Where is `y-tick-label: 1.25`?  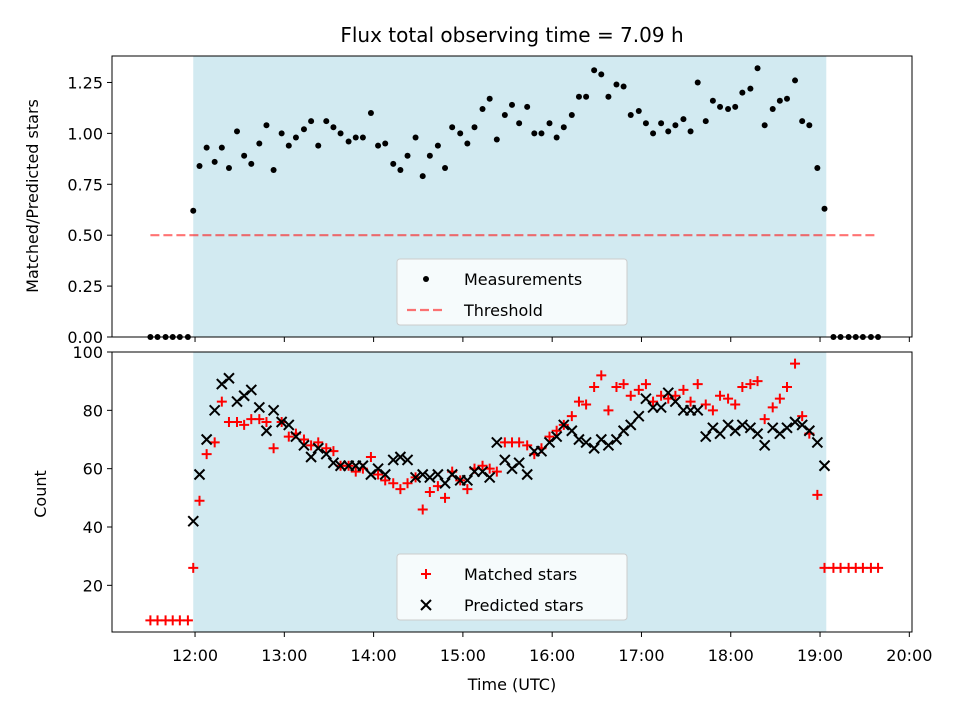
y-tick-label: 1.25 is located at coordinates (85, 82).